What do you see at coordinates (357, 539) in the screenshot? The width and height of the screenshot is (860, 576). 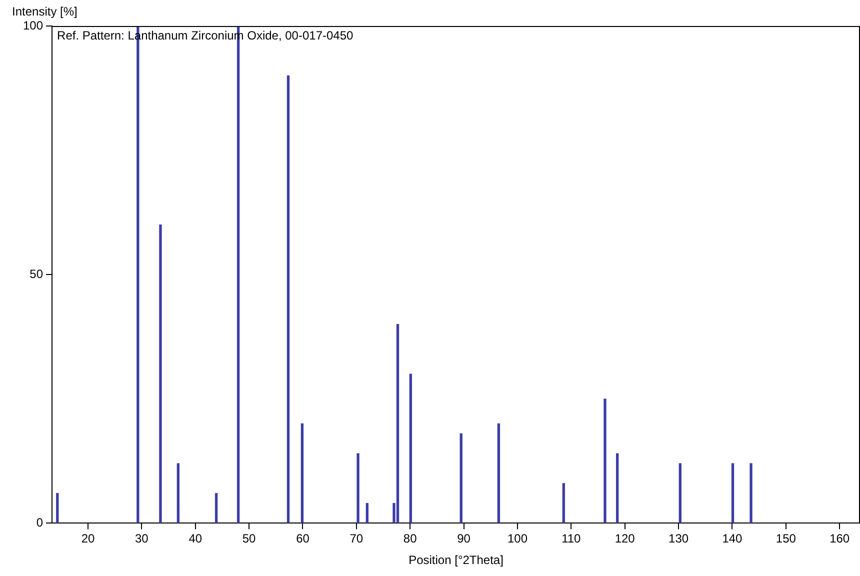 I see `x-tick-label: 70` at bounding box center [357, 539].